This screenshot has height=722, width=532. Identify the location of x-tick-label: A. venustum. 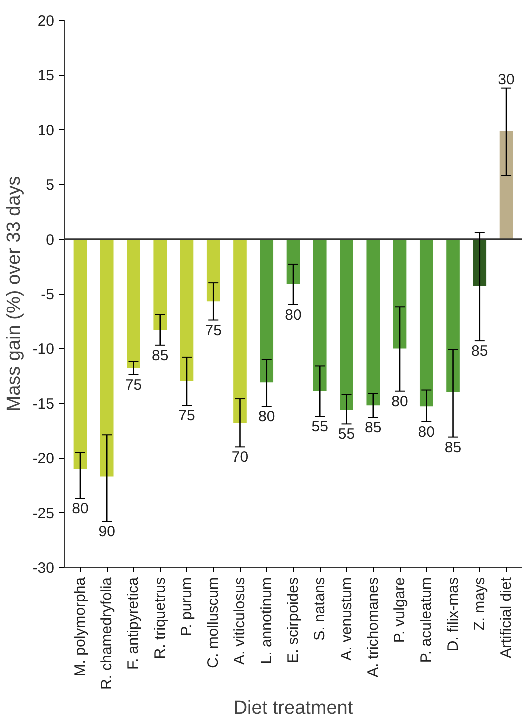
(347, 619).